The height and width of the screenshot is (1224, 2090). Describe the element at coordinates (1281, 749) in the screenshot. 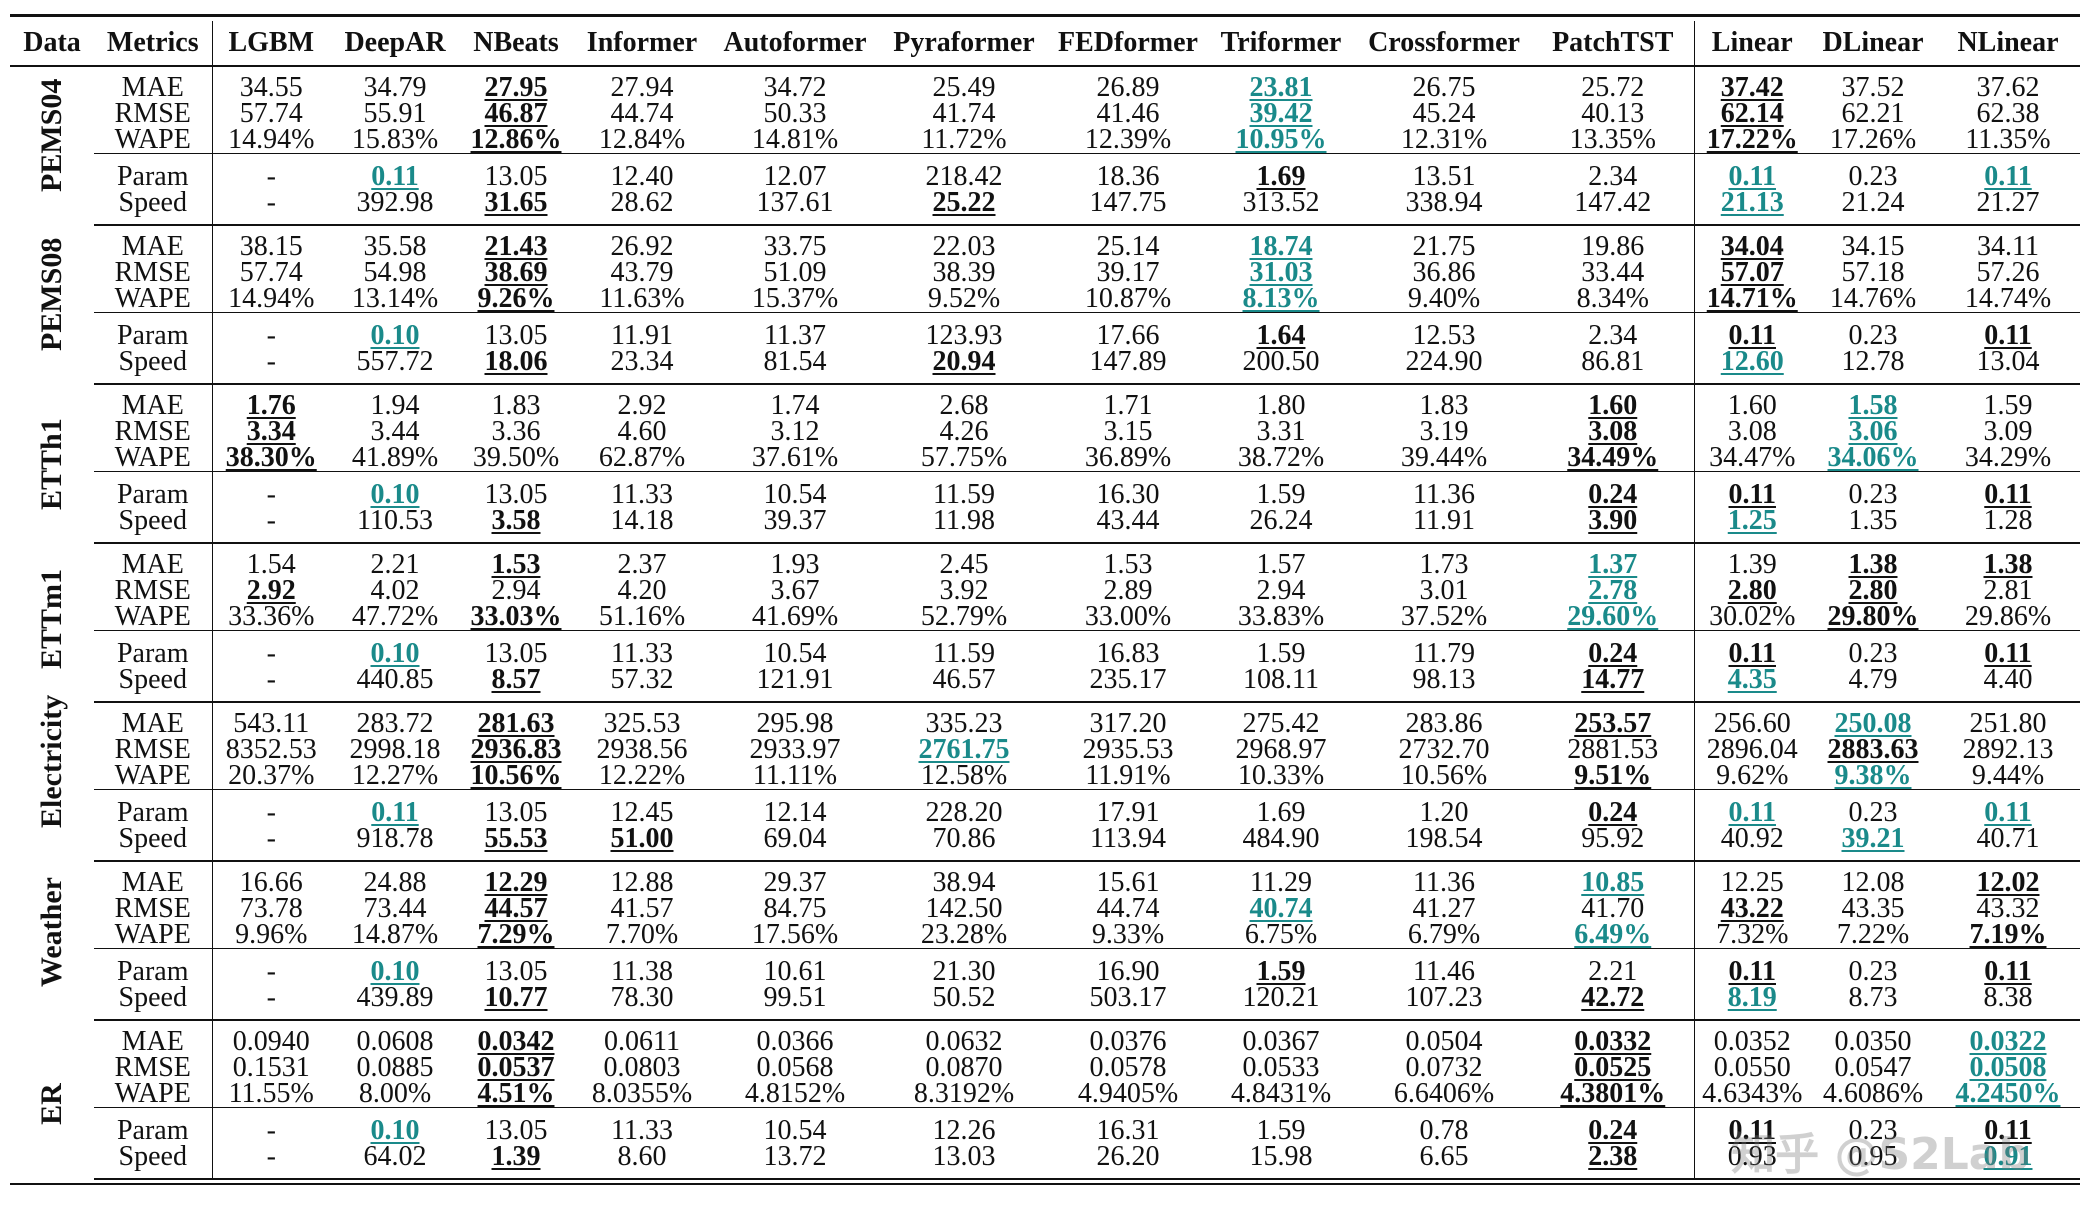

I see `cell-value: 2968.97` at that location.